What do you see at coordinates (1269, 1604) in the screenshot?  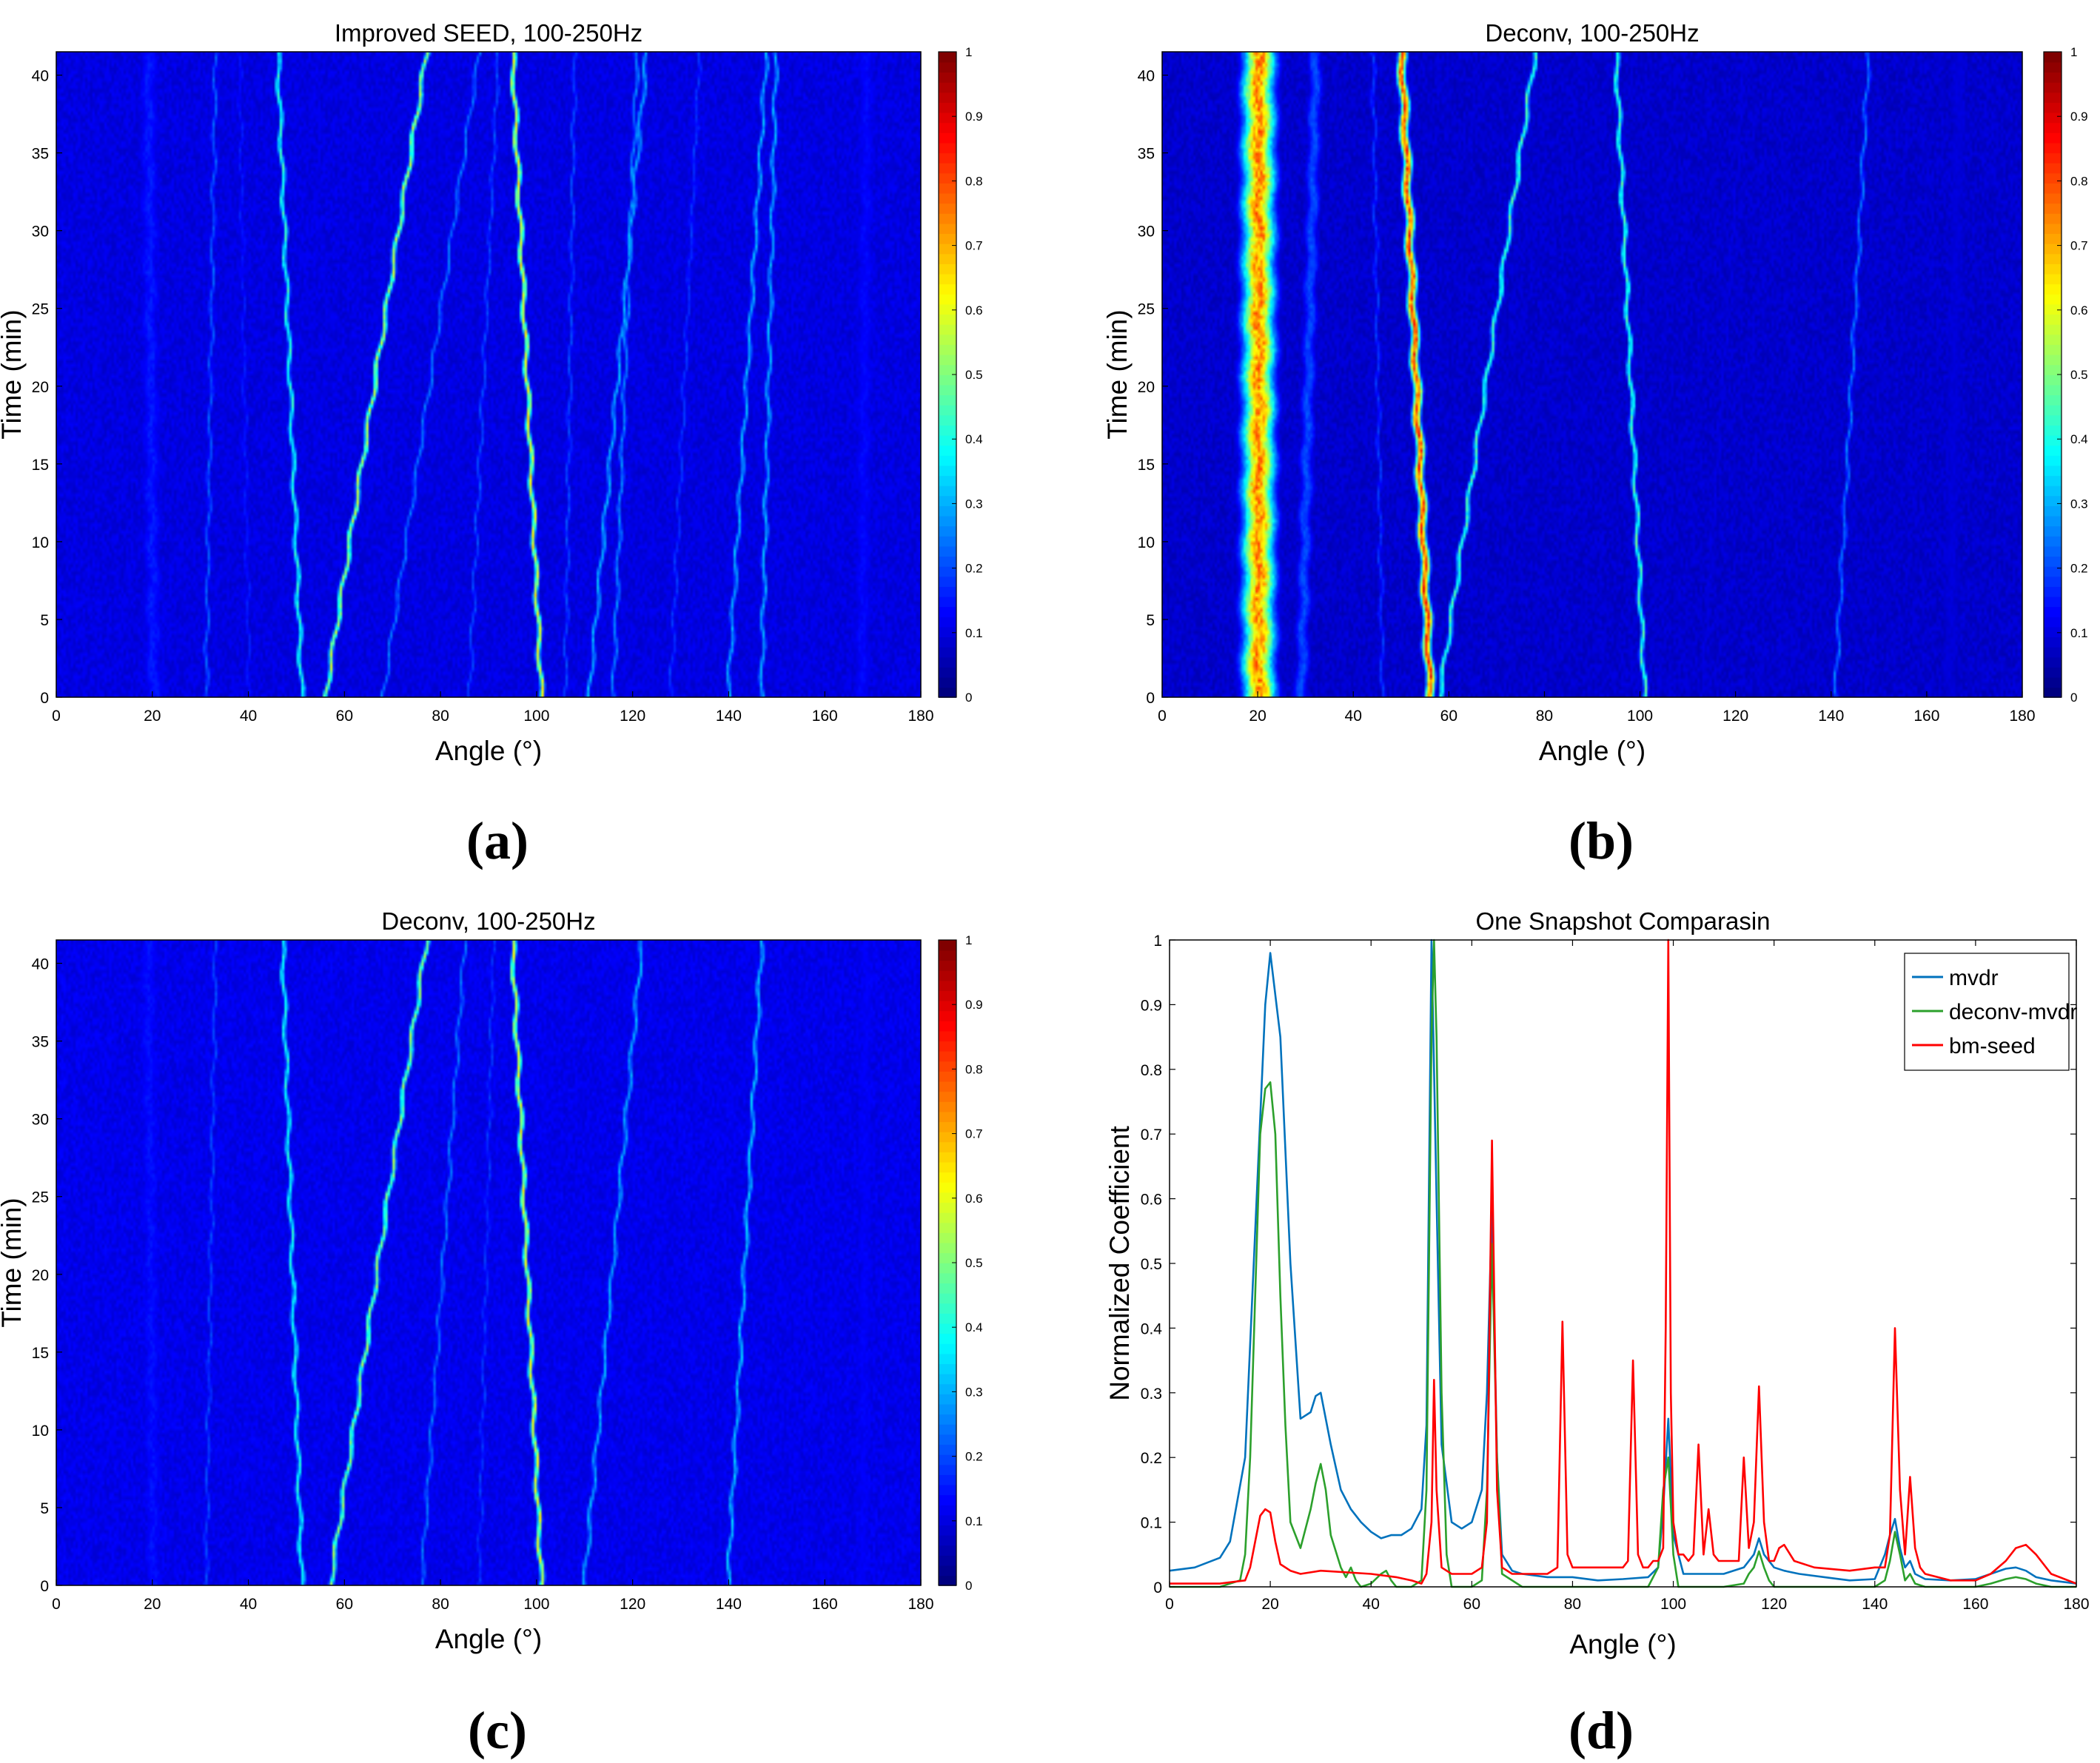 I see `x-tick-label-1: 20` at bounding box center [1269, 1604].